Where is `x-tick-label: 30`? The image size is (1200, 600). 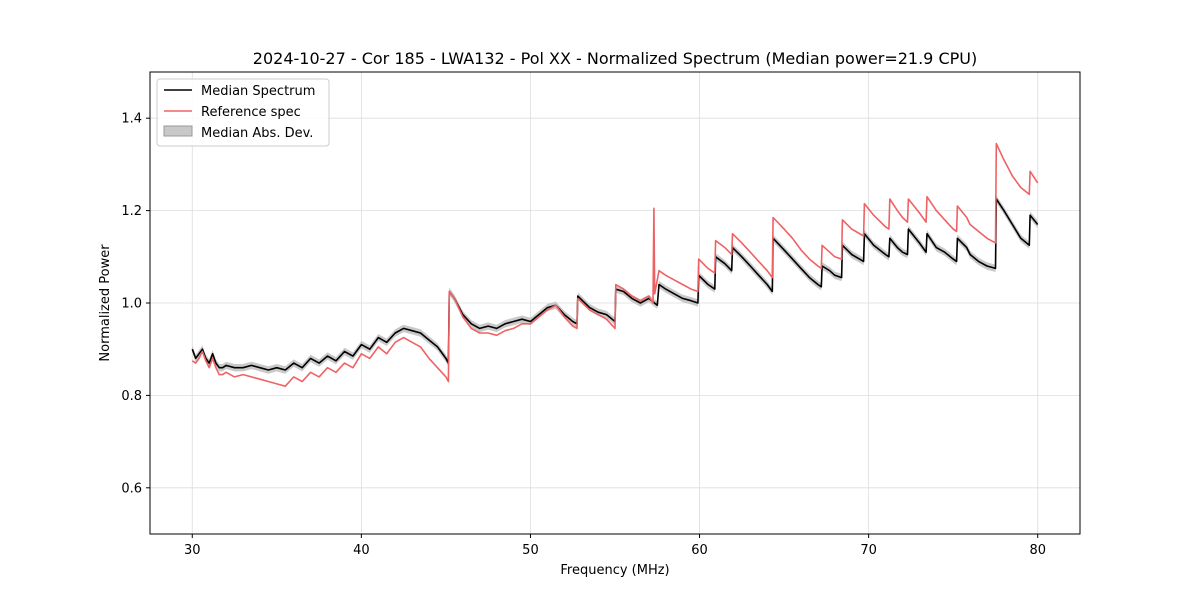
x-tick-label: 30 is located at coordinates (192, 550).